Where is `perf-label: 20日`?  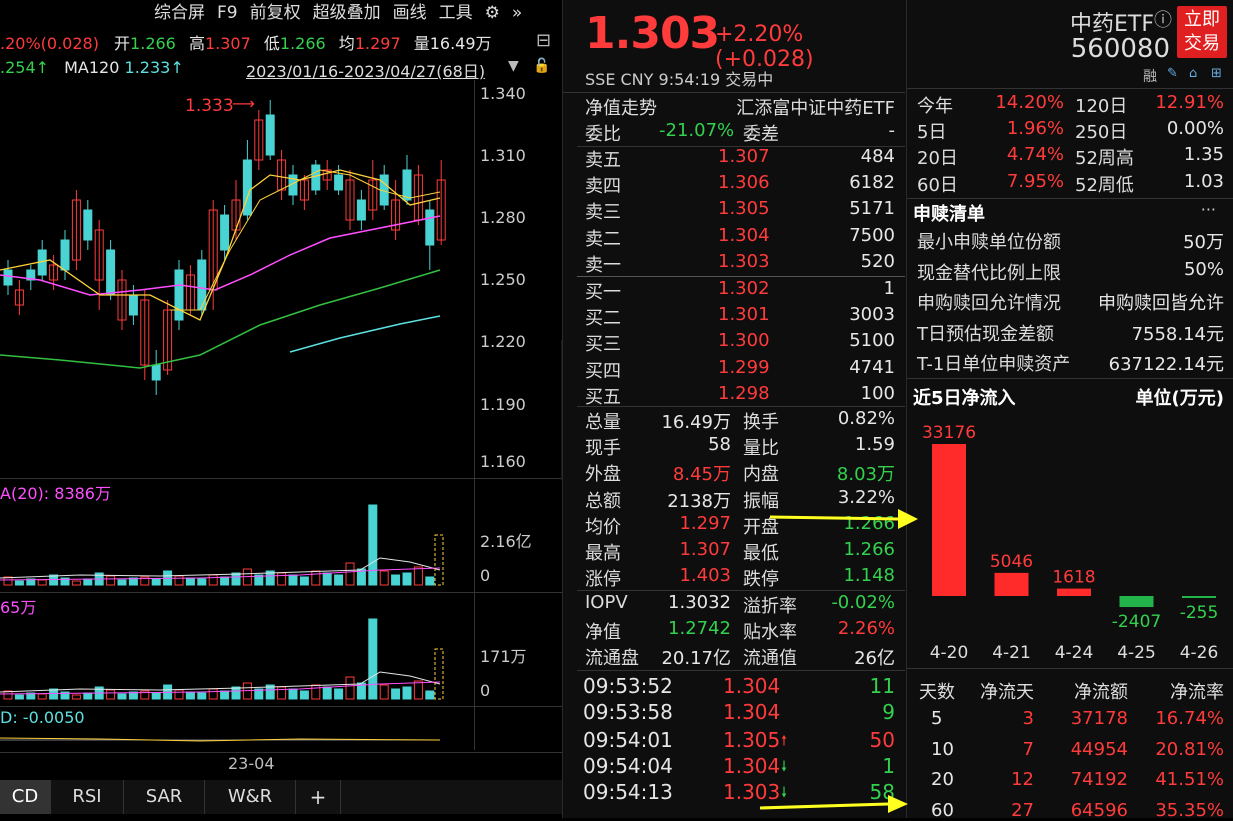 perf-label: 20日 is located at coordinates (937, 159).